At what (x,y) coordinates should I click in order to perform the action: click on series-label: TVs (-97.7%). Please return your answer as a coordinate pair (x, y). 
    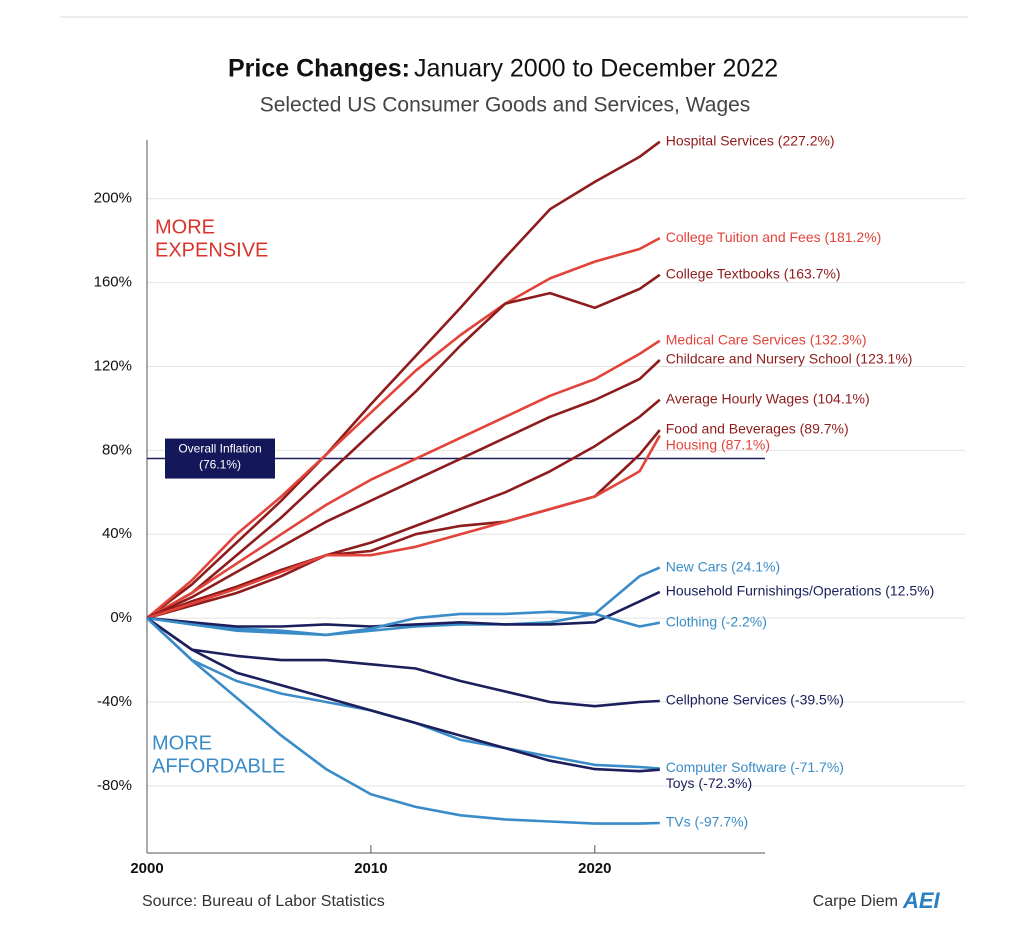
    Looking at the image, I should click on (707, 822).